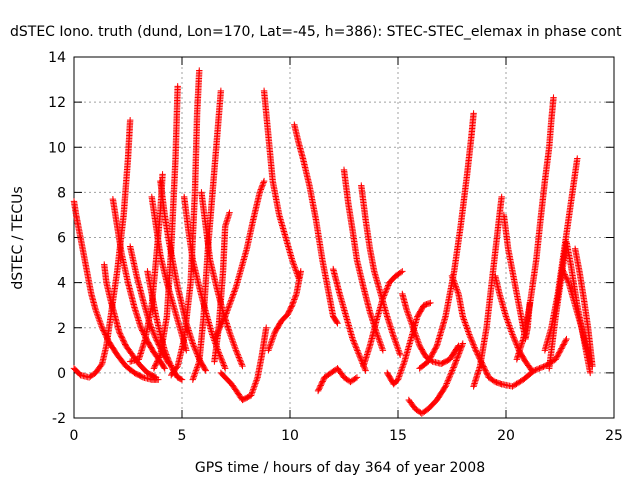 This screenshot has width=640, height=480. What do you see at coordinates (340, 468) in the screenshot?
I see `x-axis-label: GPS time / hours of day 364 of year 2008` at bounding box center [340, 468].